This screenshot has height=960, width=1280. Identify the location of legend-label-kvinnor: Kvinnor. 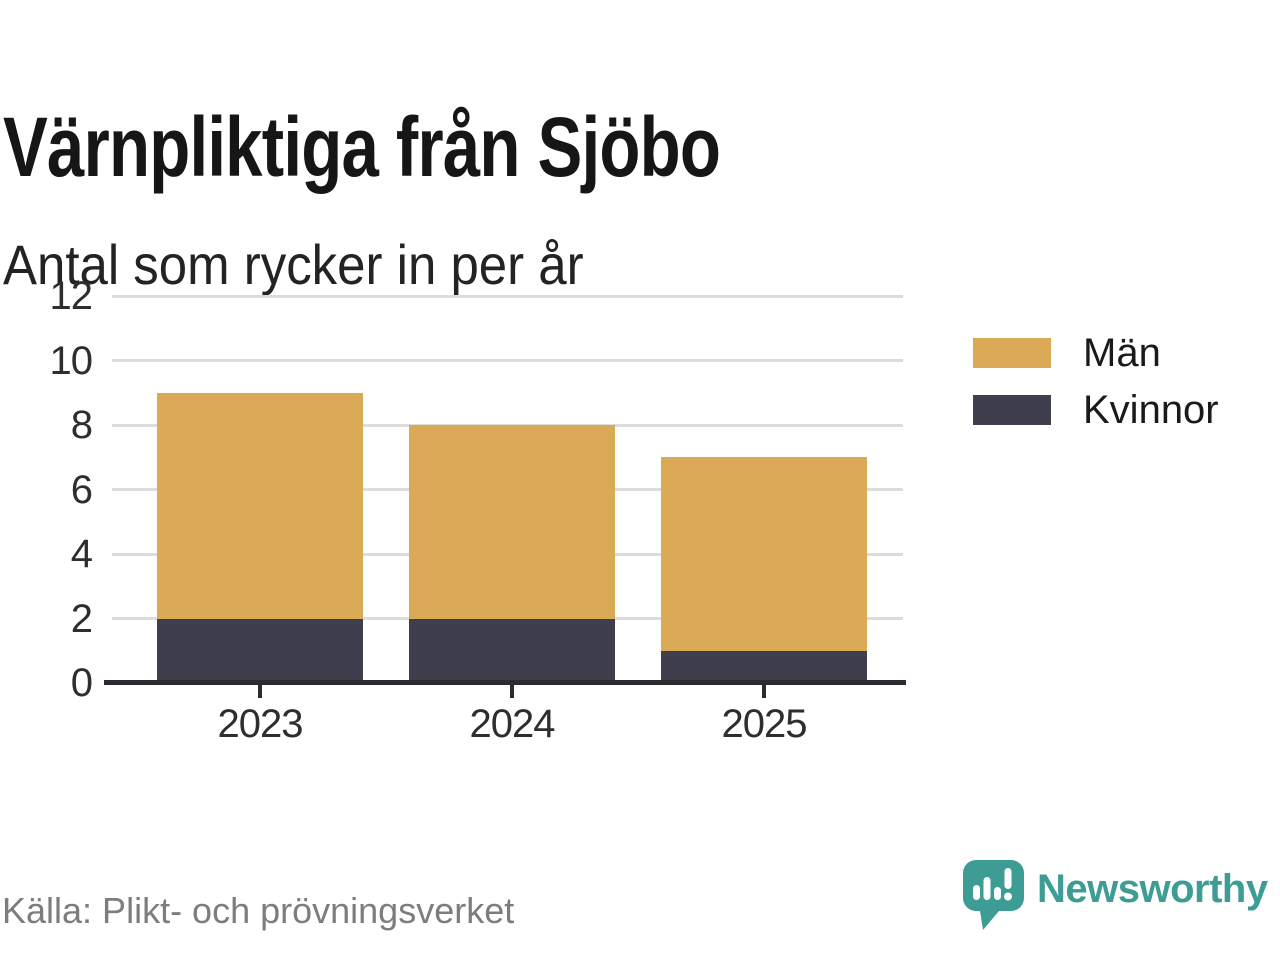
(1151, 410).